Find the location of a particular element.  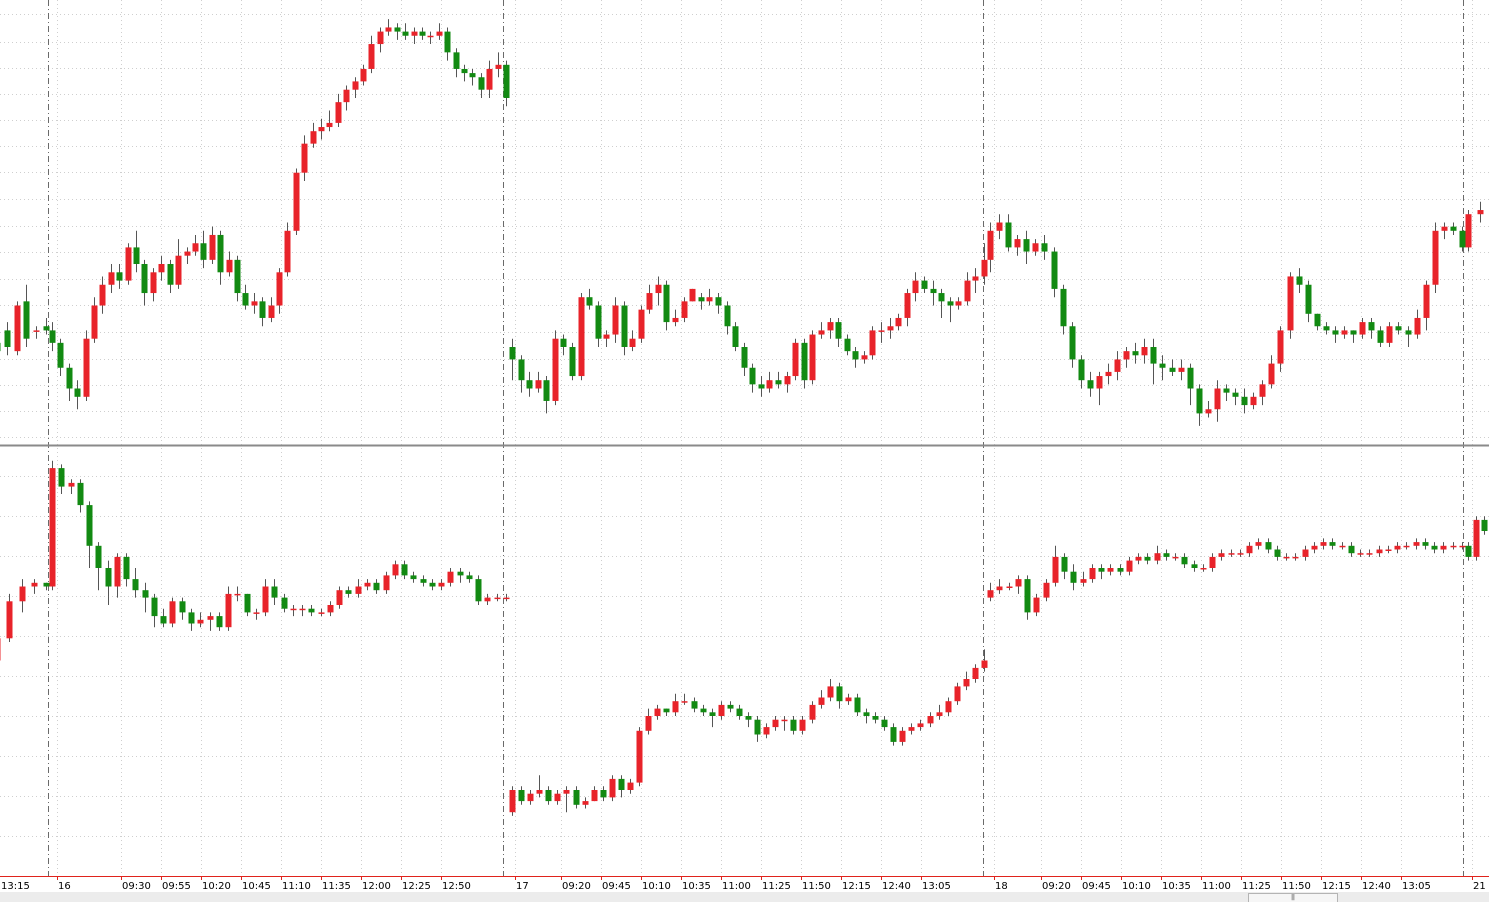

scrollbar-thumb: ||| is located at coordinates (1293, 897).